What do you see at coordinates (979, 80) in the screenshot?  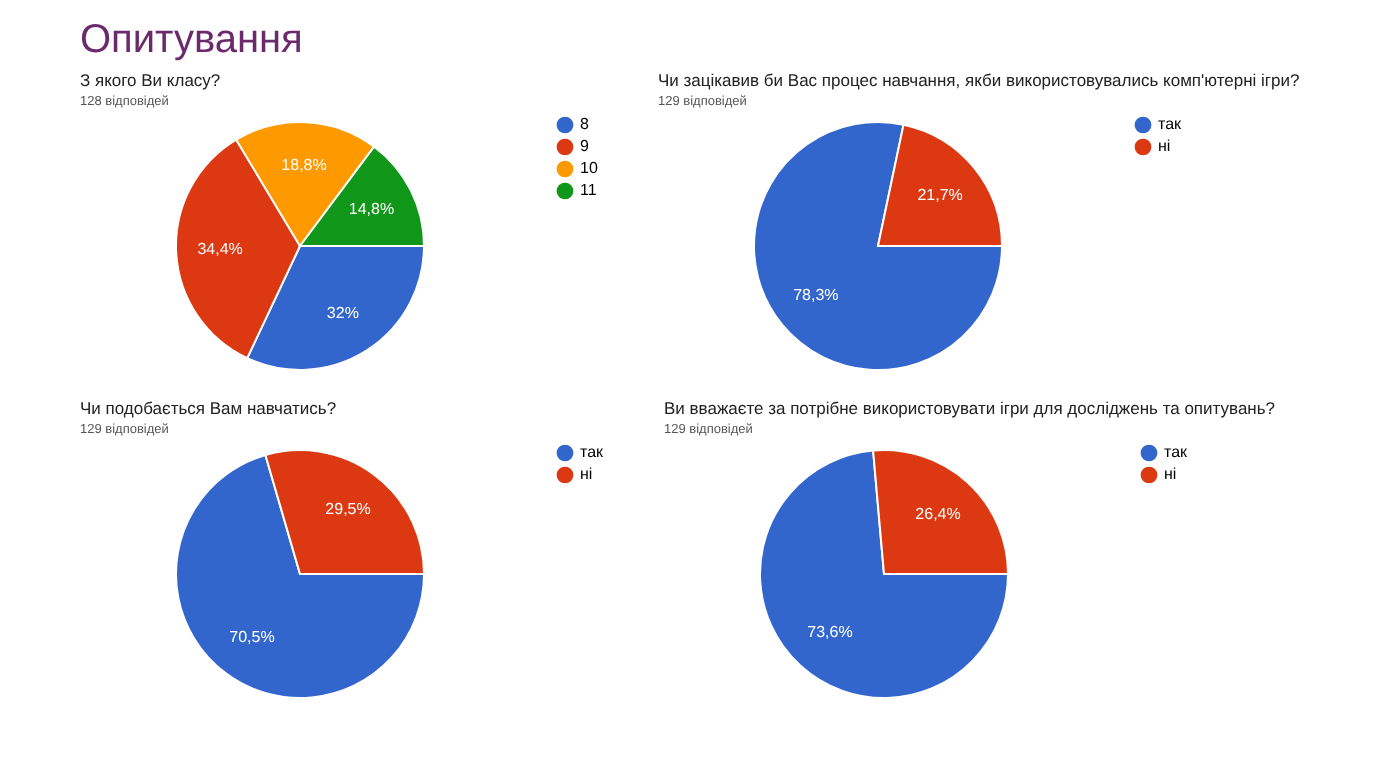 I see `chart-title: Чи зацікавив би Вас процес навчання, якби використовувались комп'ютерні ігри?` at bounding box center [979, 80].